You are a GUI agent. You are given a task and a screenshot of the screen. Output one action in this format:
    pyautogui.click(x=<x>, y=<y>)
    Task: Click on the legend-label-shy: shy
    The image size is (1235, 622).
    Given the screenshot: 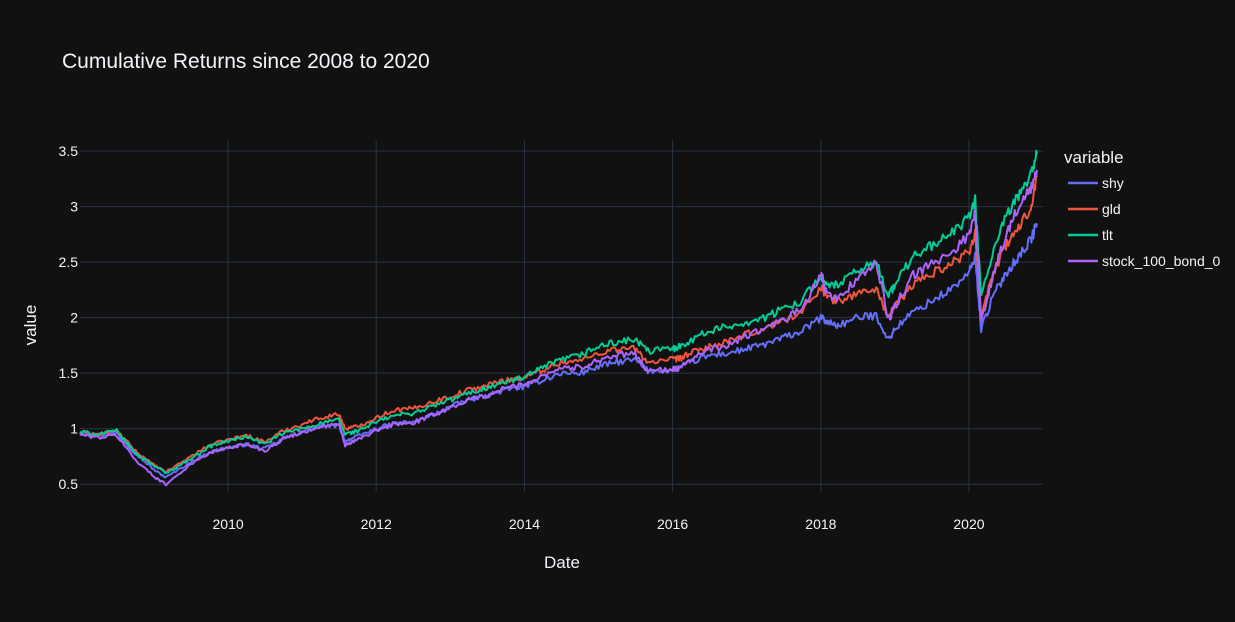 What is the action you would take?
    pyautogui.click(x=1113, y=183)
    